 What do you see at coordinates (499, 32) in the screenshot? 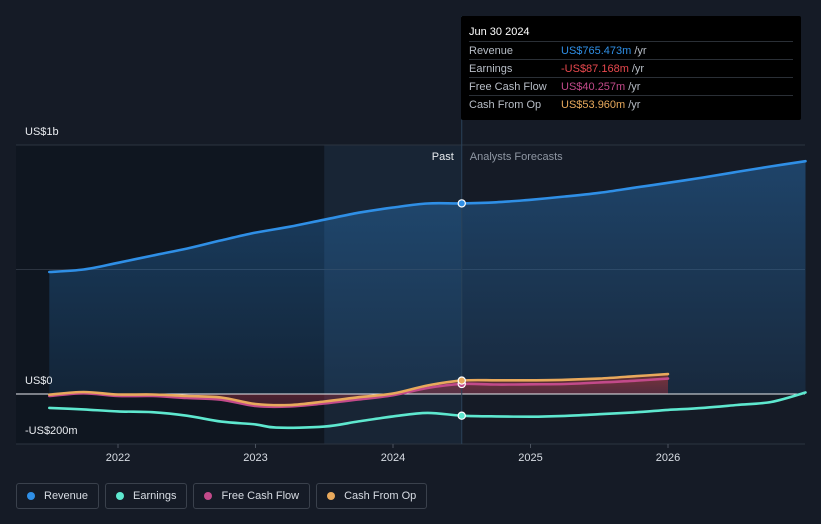
I see `tooltip-date: Jun 30 2024` at bounding box center [499, 32].